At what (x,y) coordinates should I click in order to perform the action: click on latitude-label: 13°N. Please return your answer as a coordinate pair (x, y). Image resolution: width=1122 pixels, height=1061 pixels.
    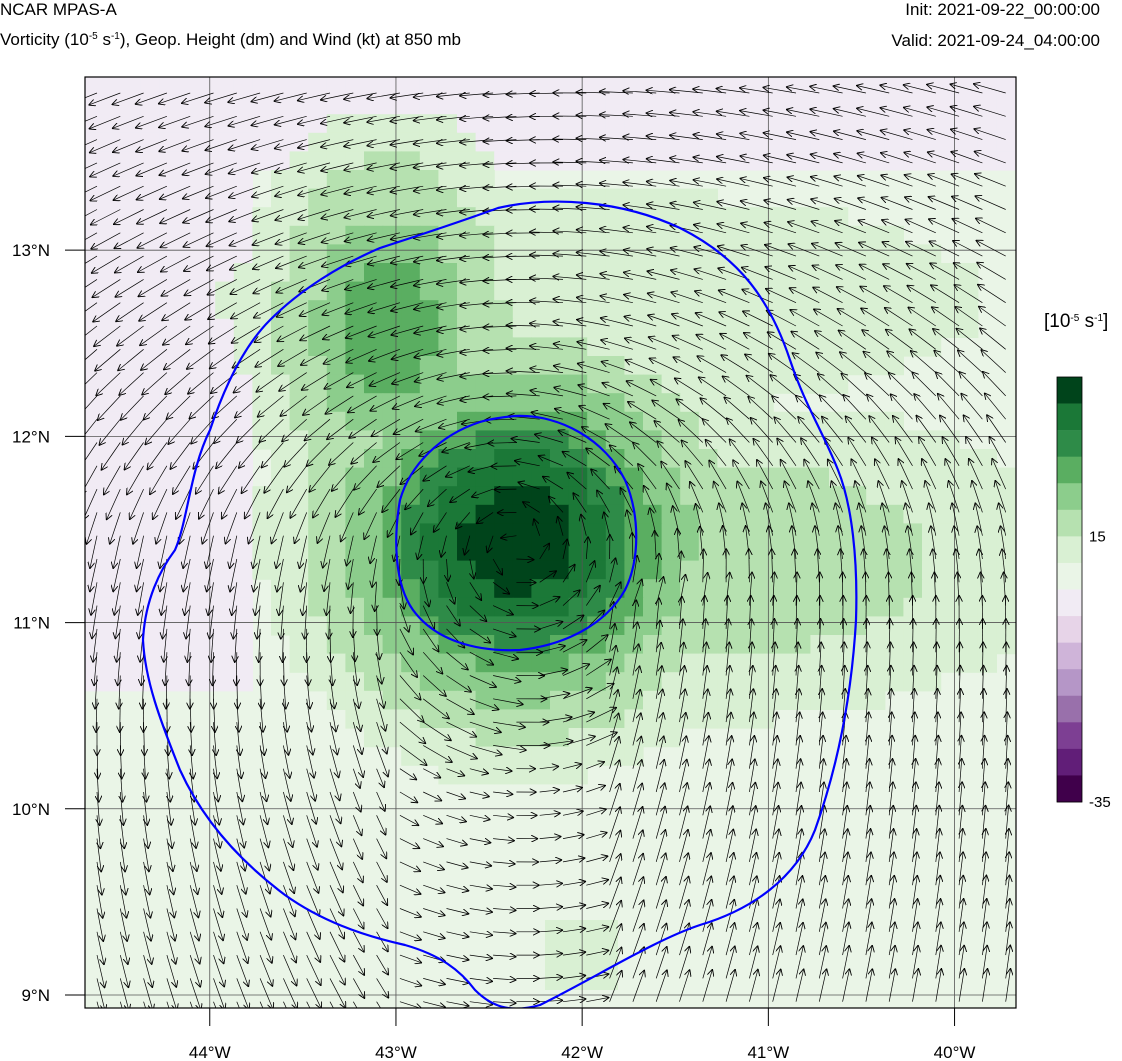
    Looking at the image, I should click on (31, 250).